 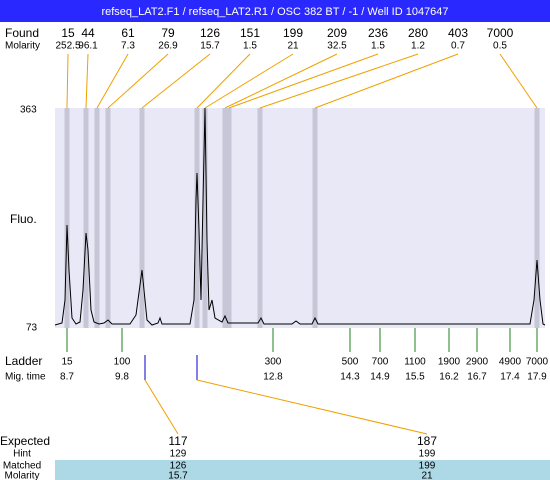 I want to click on found-size: 403, so click(x=458, y=33).